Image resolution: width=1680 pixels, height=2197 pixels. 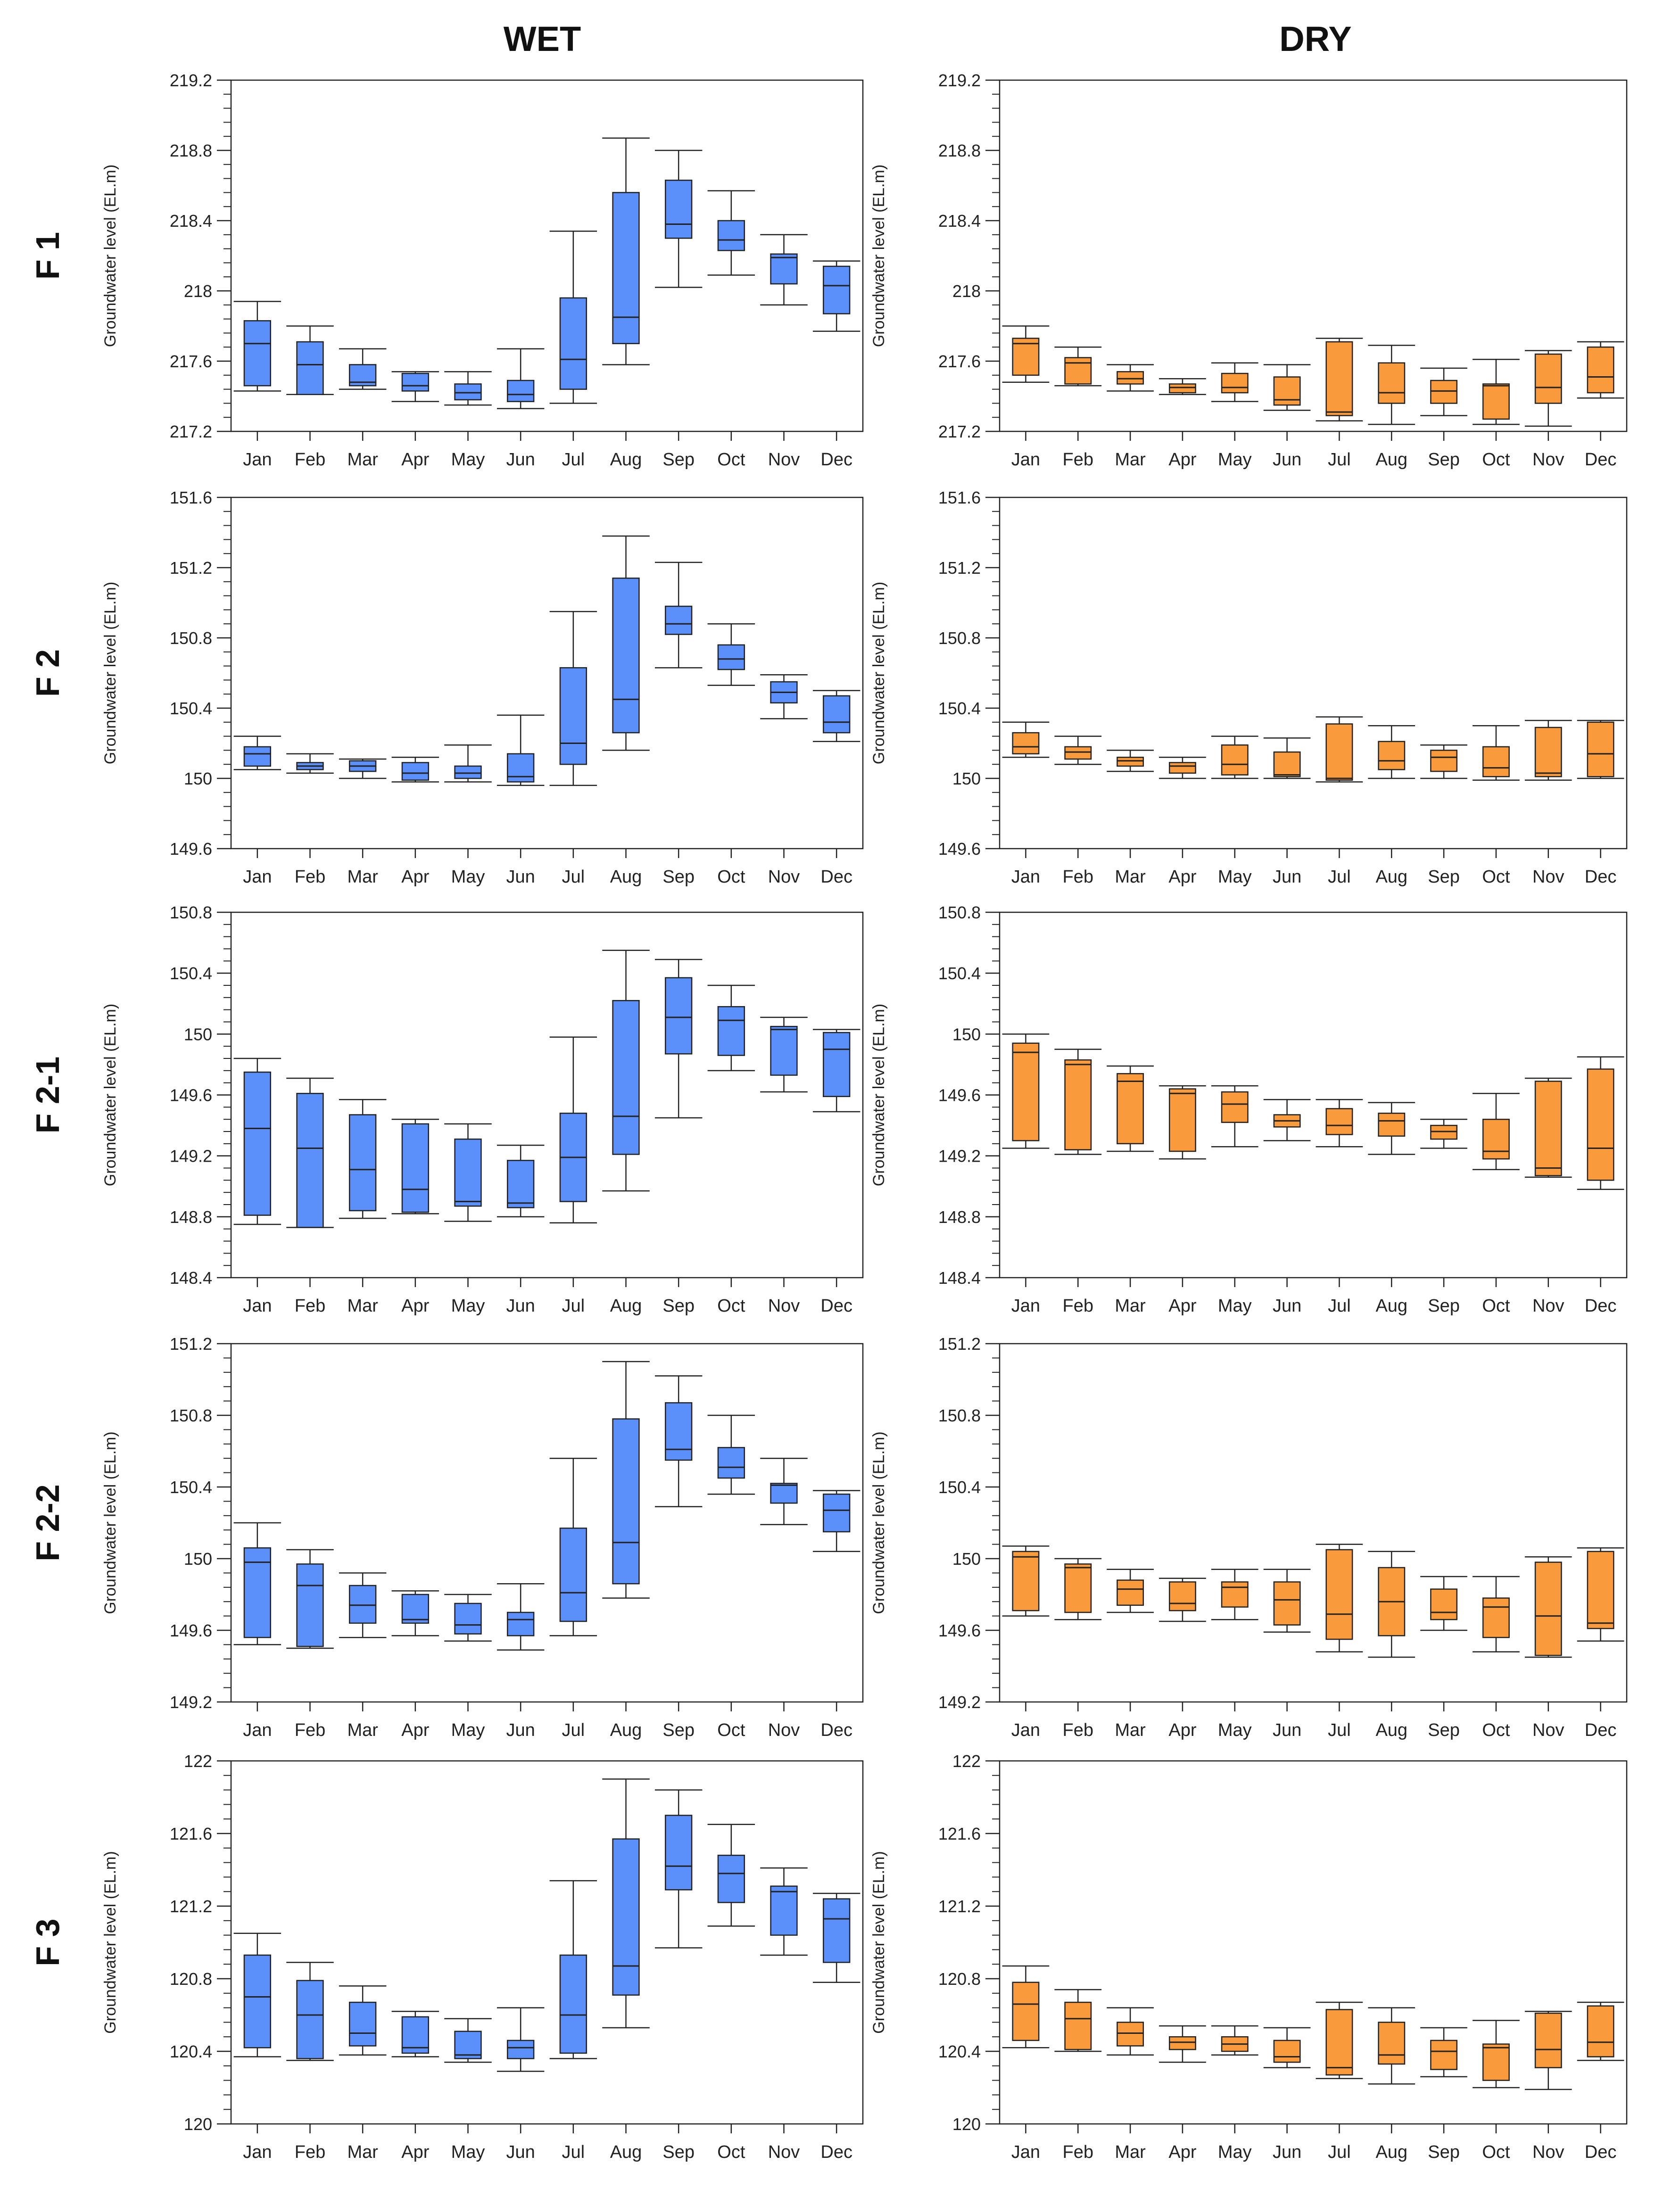 I want to click on row-label-4: F 2-2, so click(x=47, y=1522).